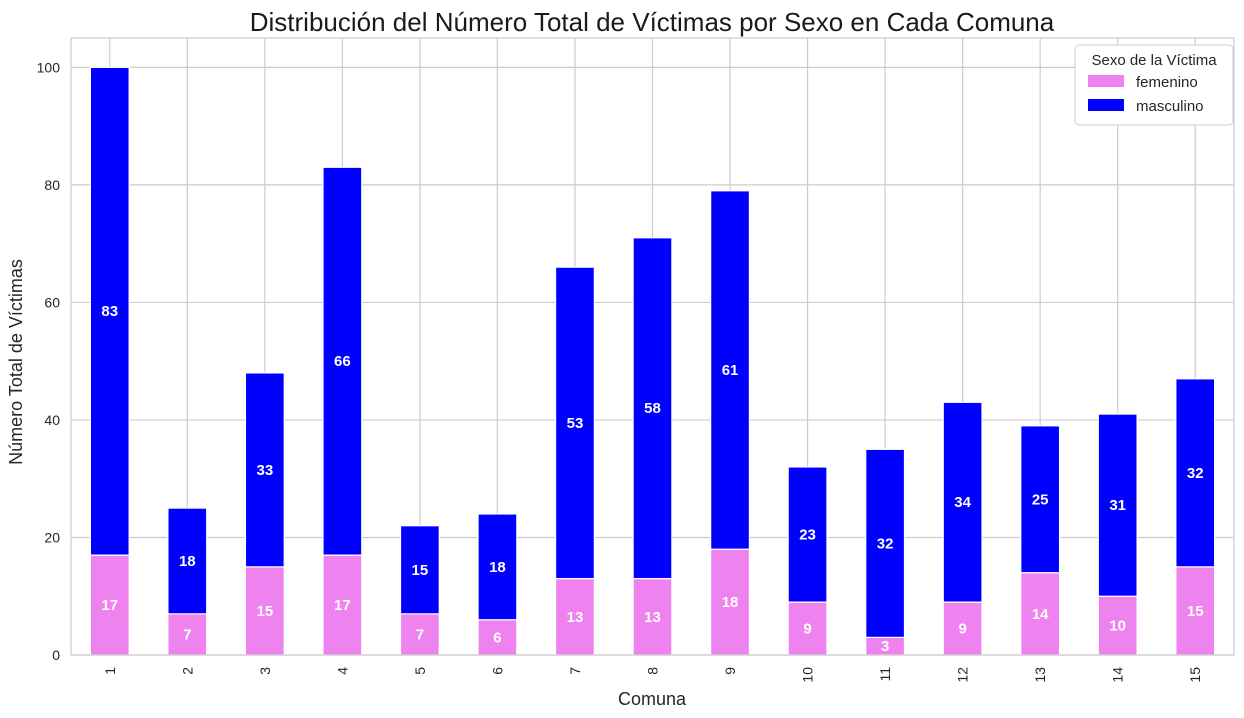 The image size is (1244, 718). I want to click on y-tick-label: 80, so click(52, 185).